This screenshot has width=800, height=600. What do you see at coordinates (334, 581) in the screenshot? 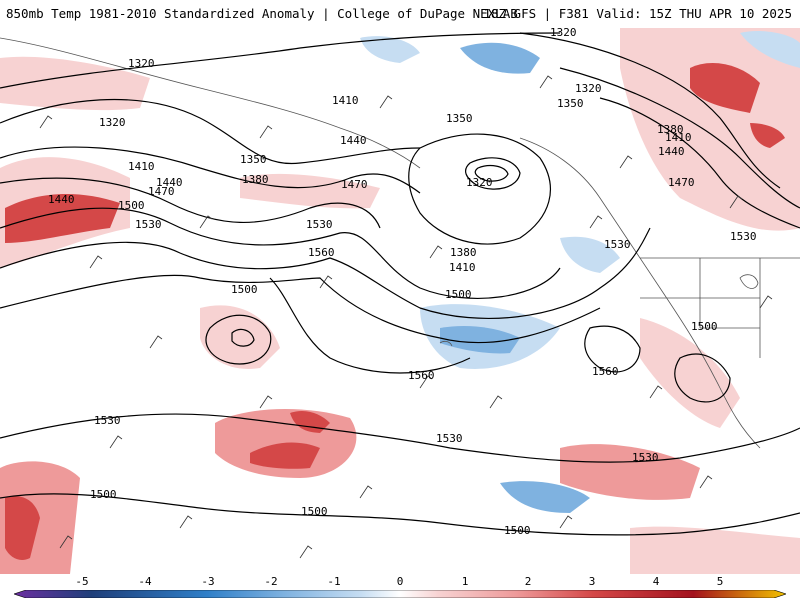
I see `legend-tick: -1` at bounding box center [334, 581].